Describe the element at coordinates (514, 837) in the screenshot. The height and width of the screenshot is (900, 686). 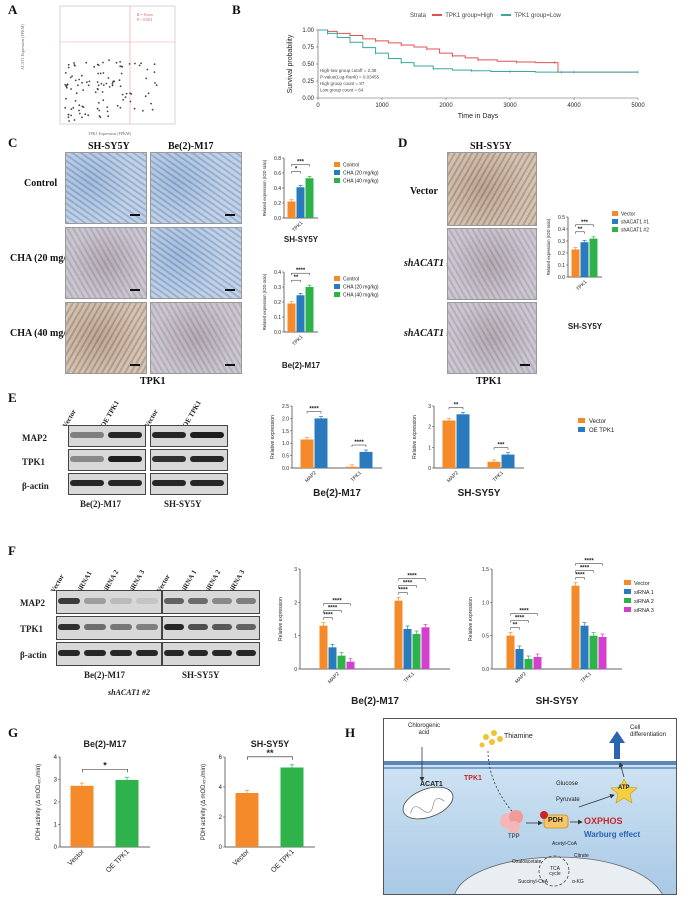
I see `h-tpp: TPP` at that location.